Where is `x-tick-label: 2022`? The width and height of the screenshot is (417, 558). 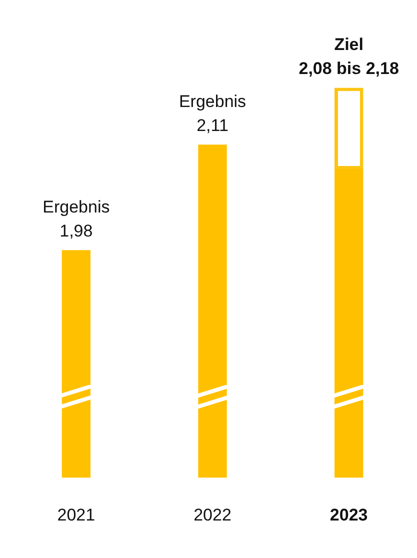 x-tick-label: 2022 is located at coordinates (213, 514).